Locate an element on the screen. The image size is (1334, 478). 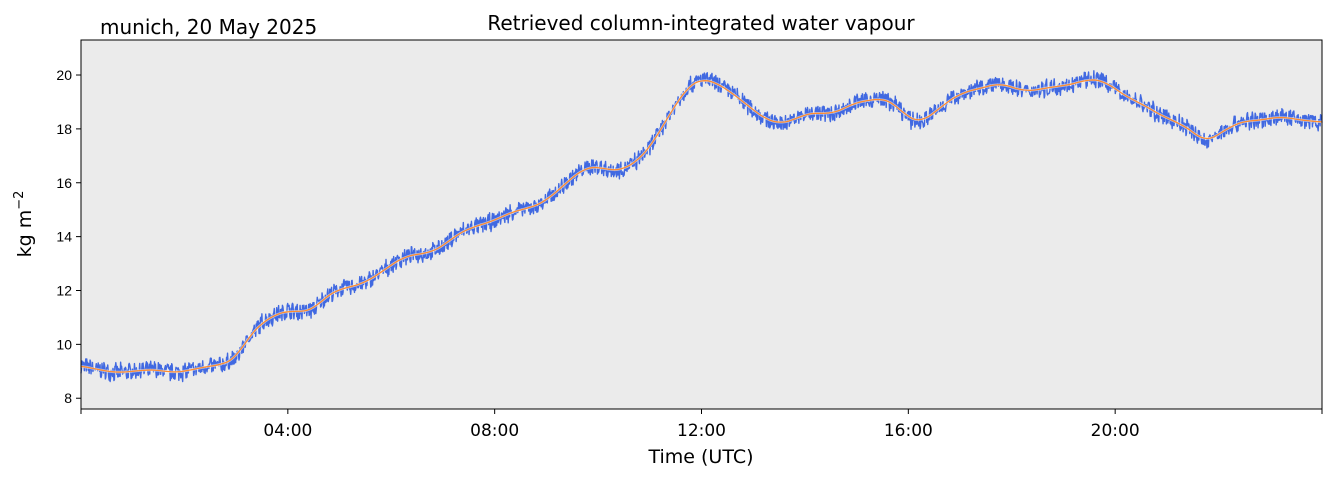
y-axis-label-main: kg m is located at coordinates (25, 234).